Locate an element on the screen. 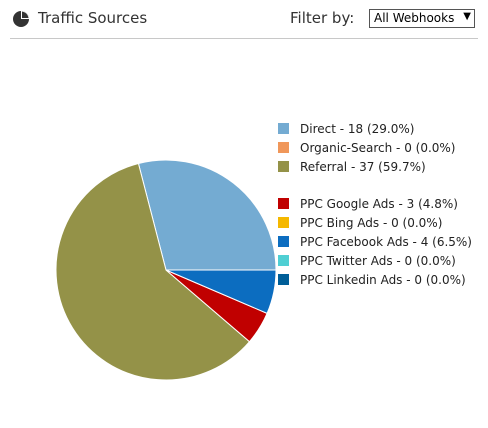  pie-slice-ppc-facebook-ads is located at coordinates (221, 292).